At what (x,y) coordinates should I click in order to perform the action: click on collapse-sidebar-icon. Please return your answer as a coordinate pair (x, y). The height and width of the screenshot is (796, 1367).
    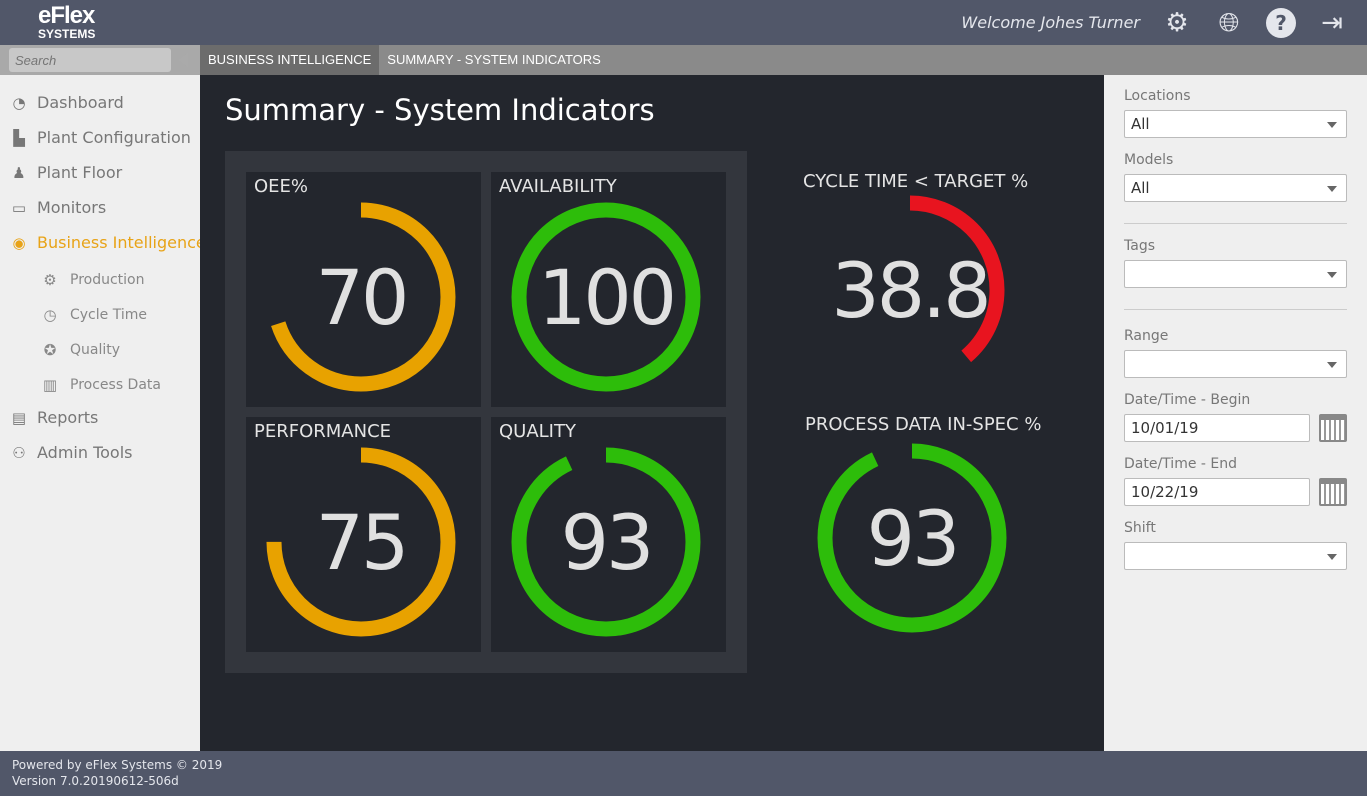
    Looking at the image, I should click on (183, 60).